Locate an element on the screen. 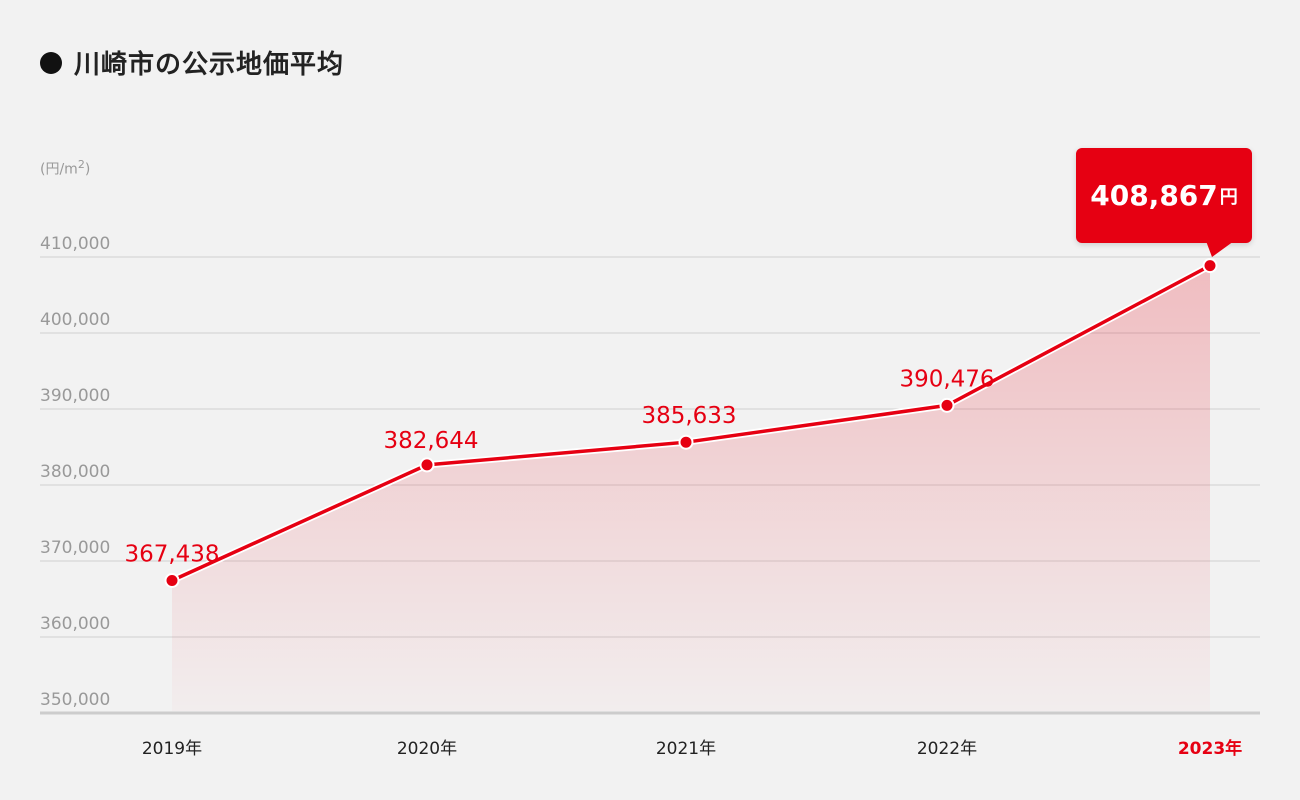 The image size is (1300, 800). data-label: 390,476 is located at coordinates (946, 379).